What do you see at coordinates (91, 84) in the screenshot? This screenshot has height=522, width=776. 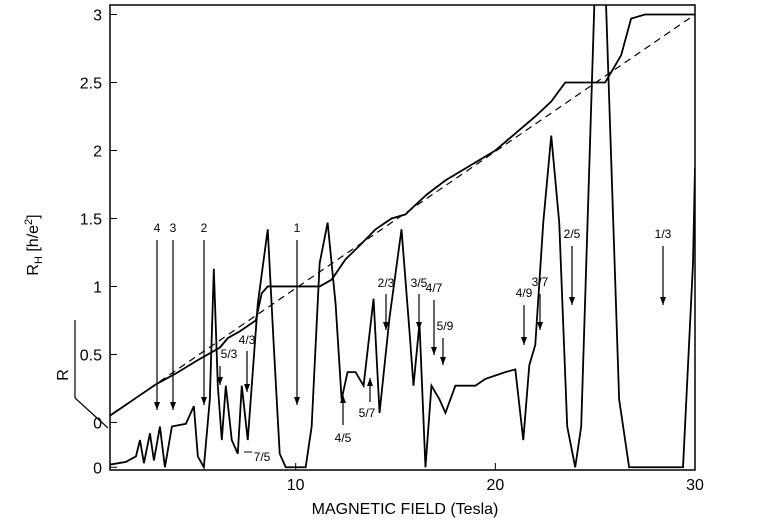 I see `y-tick-label: 2.5` at bounding box center [91, 84].